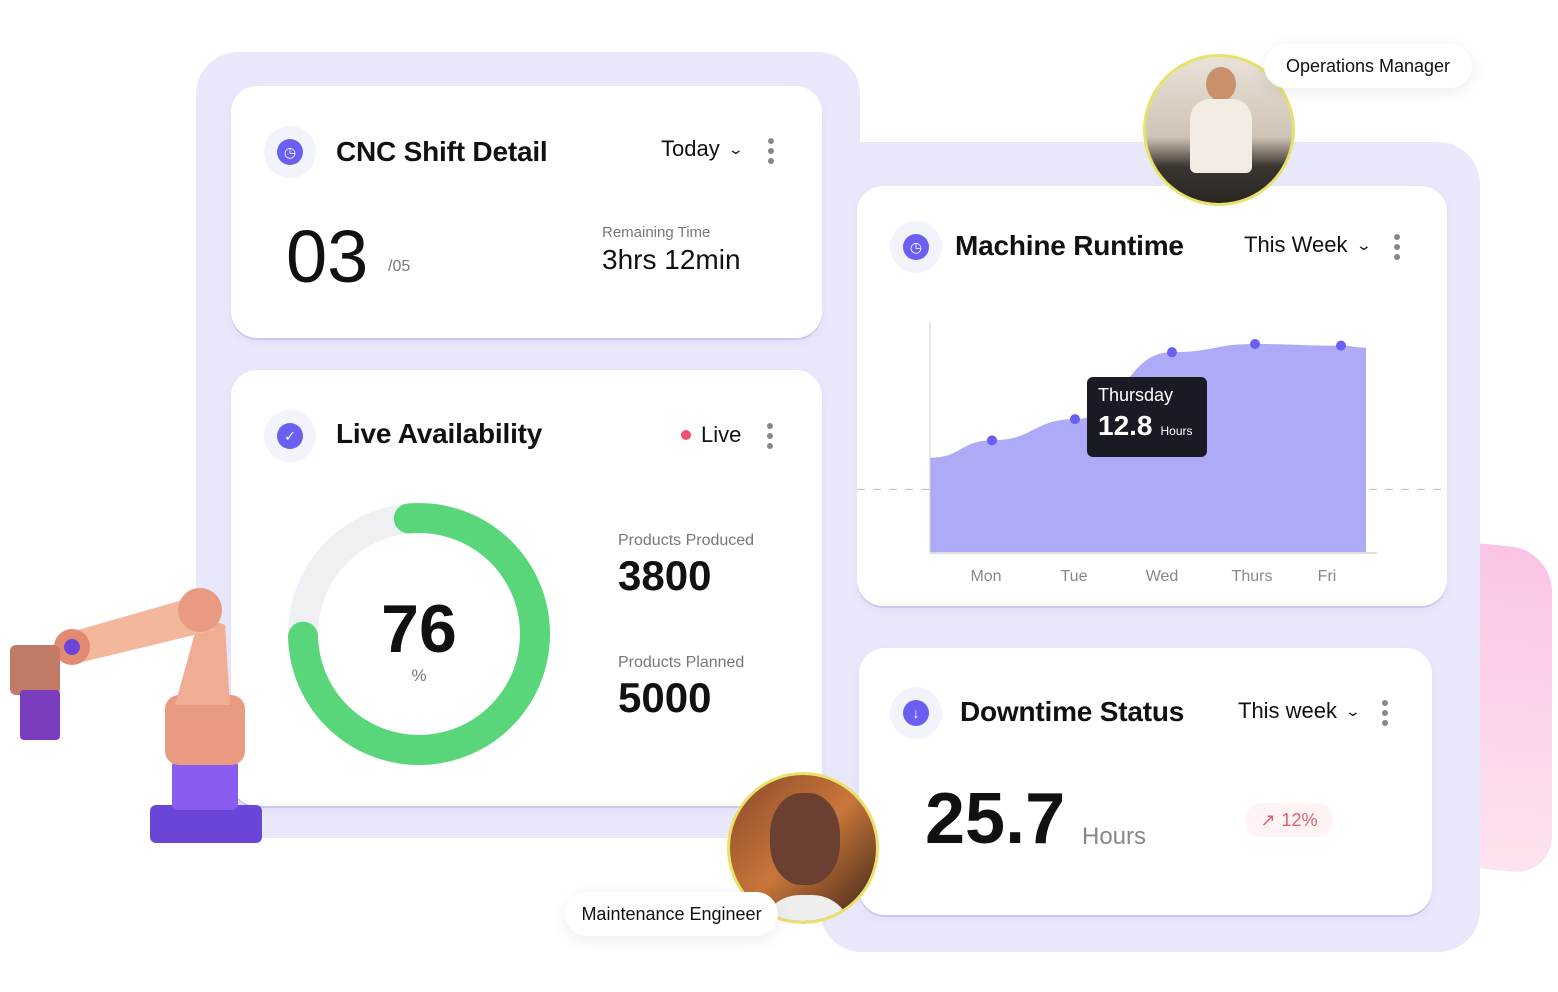 The width and height of the screenshot is (1558, 992). Describe the element at coordinates (1125, 425) in the screenshot. I see `tooltip-value: 12.8` at that location.